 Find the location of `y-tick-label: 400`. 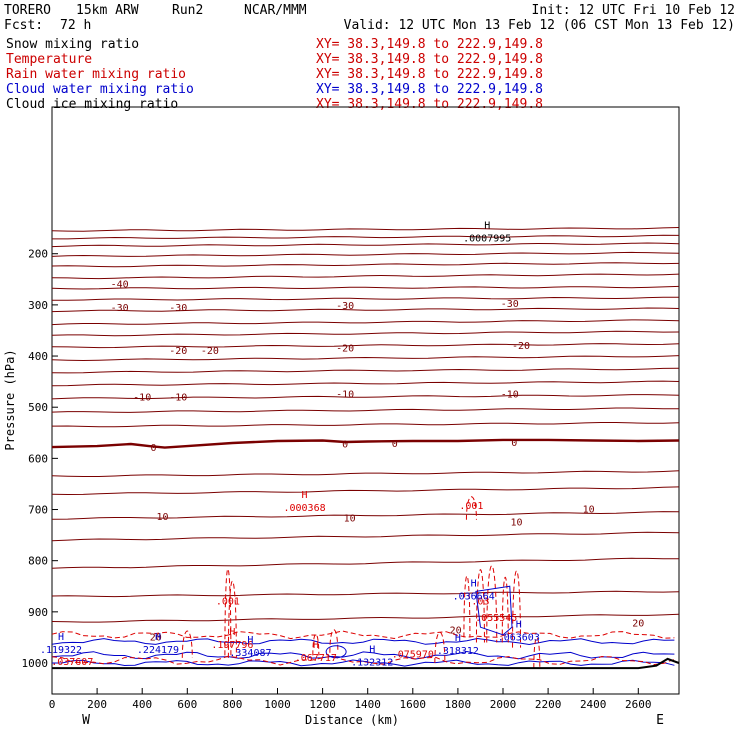

y-tick-label: 400 is located at coordinates (38, 356).